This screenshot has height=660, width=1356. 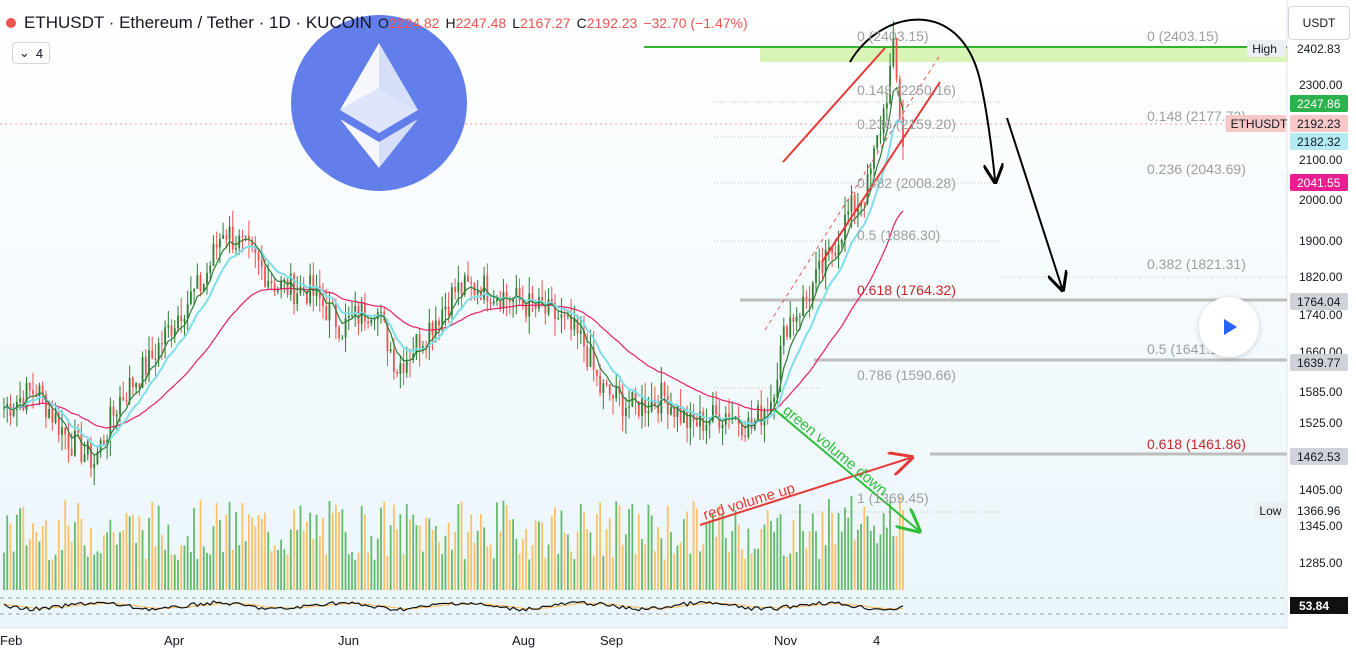 I want to click on time-axis-label: Aug, so click(x=523, y=640).